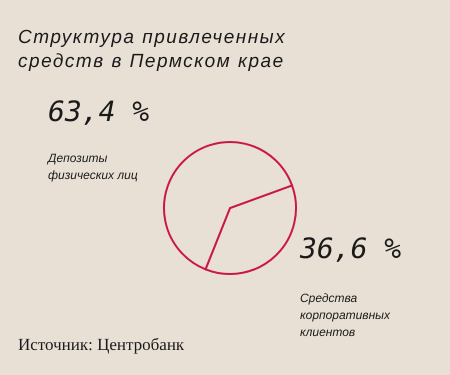  I want to click on slice-label: Депозиты физических лиц, so click(93, 167).